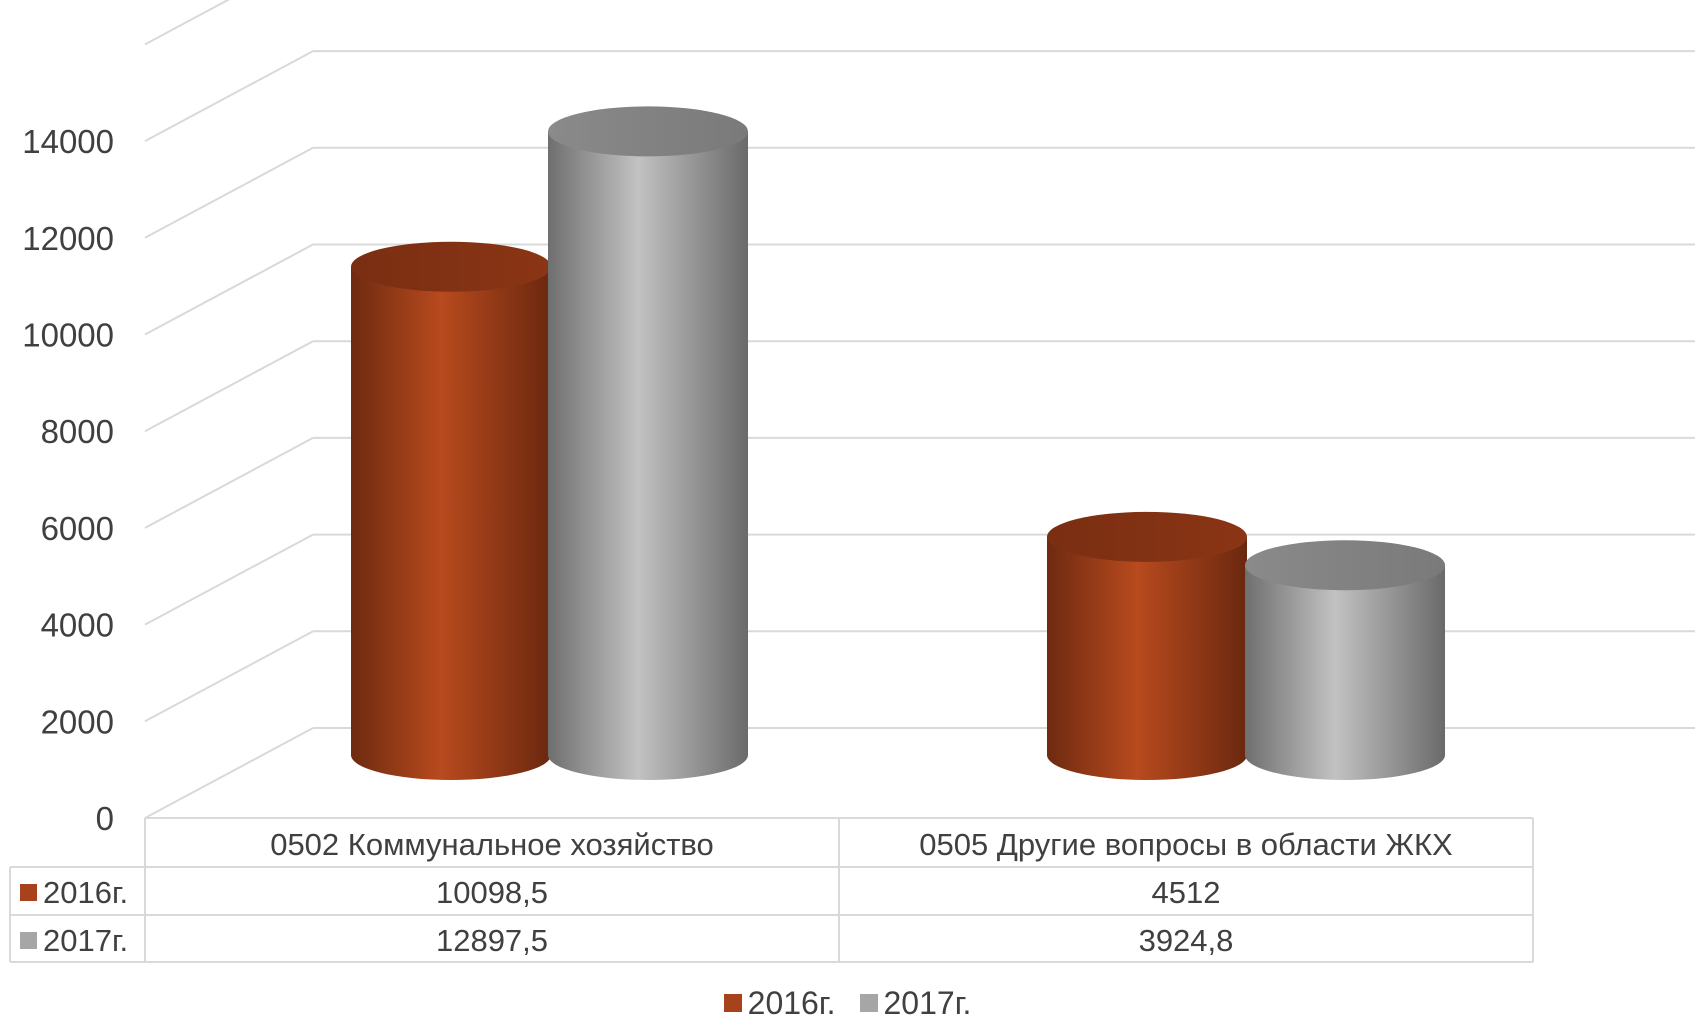  What do you see at coordinates (492, 892) in the screenshot?
I see `table-cell-value: 10098,5` at bounding box center [492, 892].